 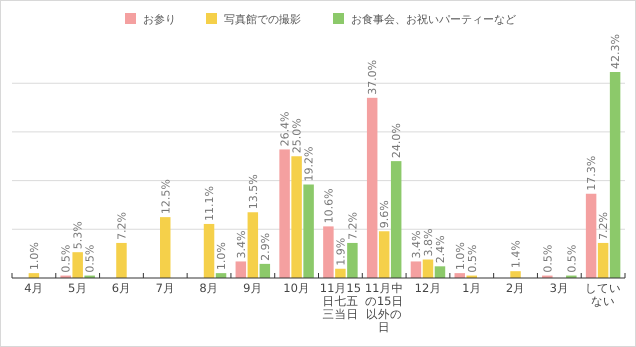 What do you see at coordinates (515, 288) in the screenshot?
I see `x-tick-label: 2月` at bounding box center [515, 288].